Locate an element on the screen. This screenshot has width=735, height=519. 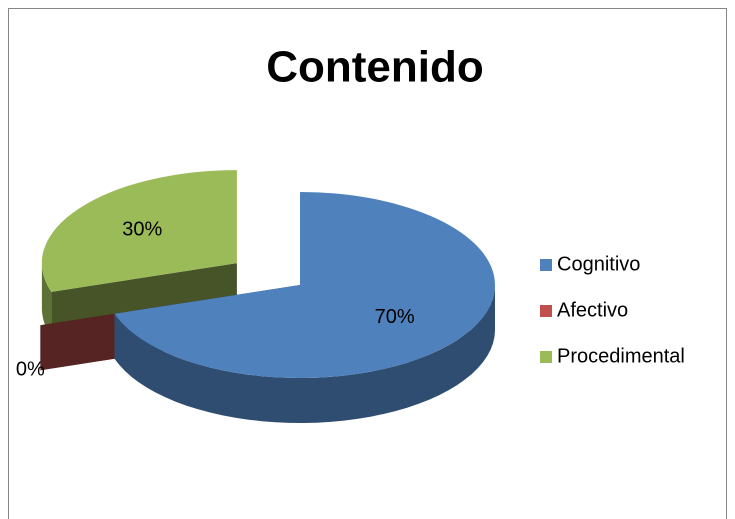
slice is located at coordinates (139, 231).